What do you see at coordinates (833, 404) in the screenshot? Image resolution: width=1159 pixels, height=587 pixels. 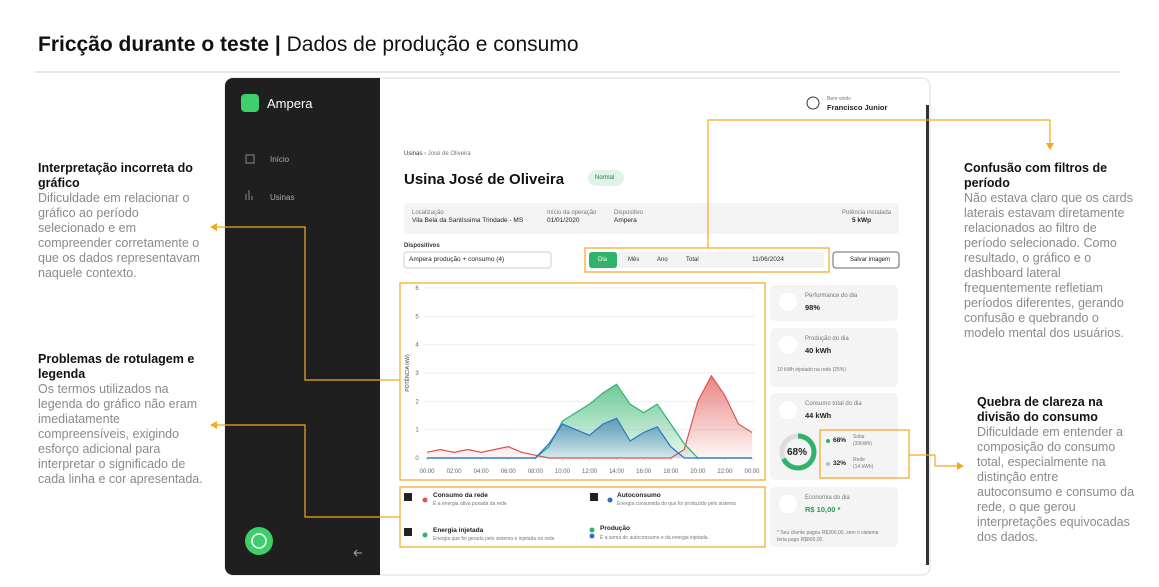 I see `card-title: Consumo total do dia` at bounding box center [833, 404].